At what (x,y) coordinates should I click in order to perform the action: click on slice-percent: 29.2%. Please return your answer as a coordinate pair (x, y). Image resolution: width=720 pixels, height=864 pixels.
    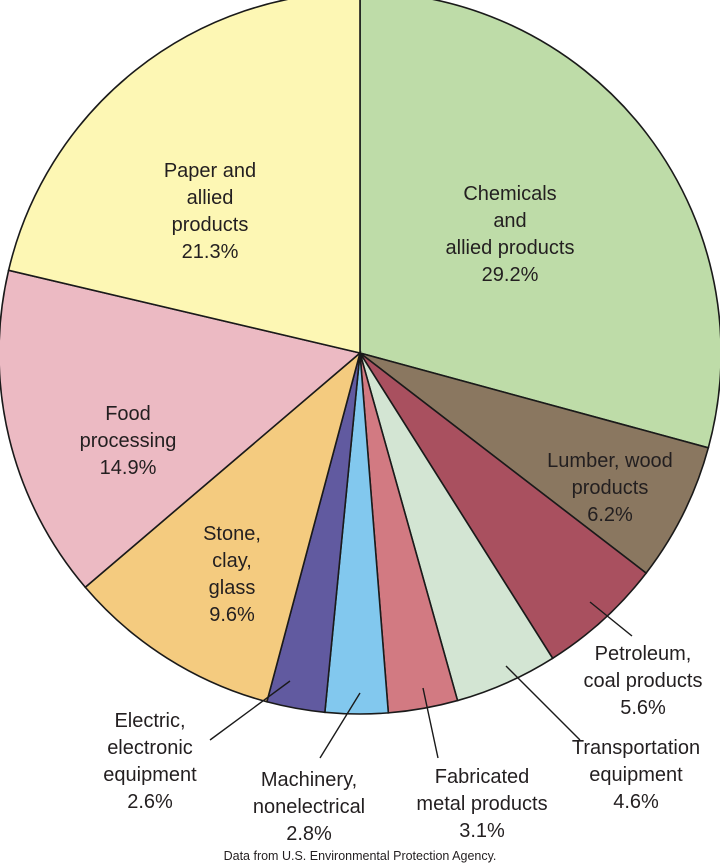
    Looking at the image, I should click on (510, 275).